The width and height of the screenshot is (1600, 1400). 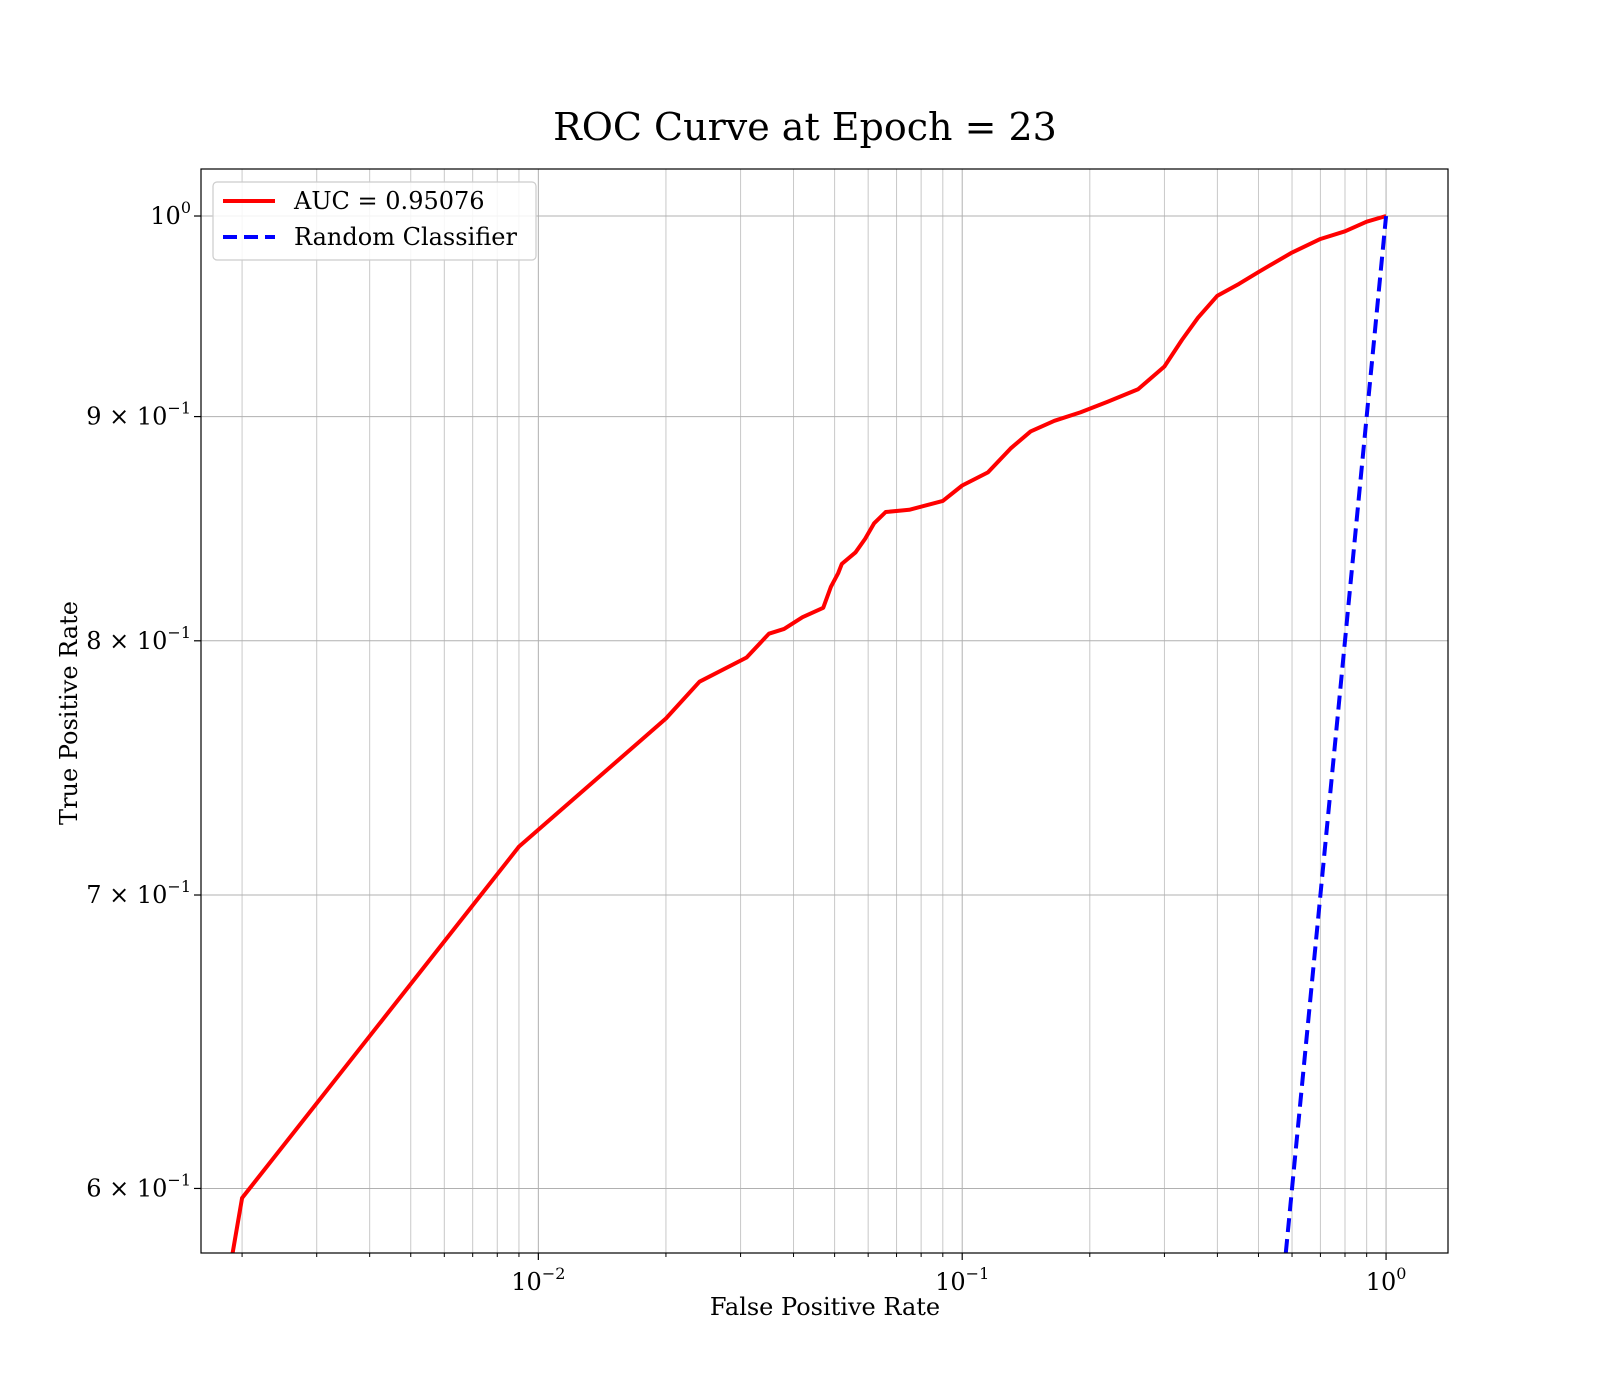 I want to click on legend-label-random: Random Classifier, so click(x=405, y=237).